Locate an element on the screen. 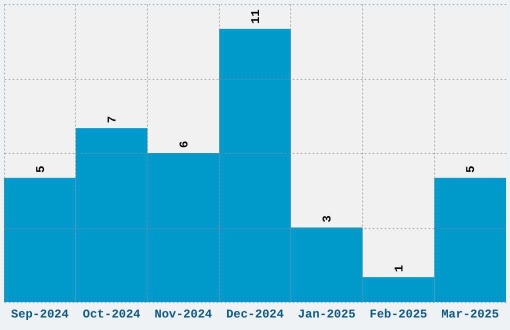 This screenshot has width=510, height=330. x-tick-label: Nov-2024 is located at coordinates (183, 315).